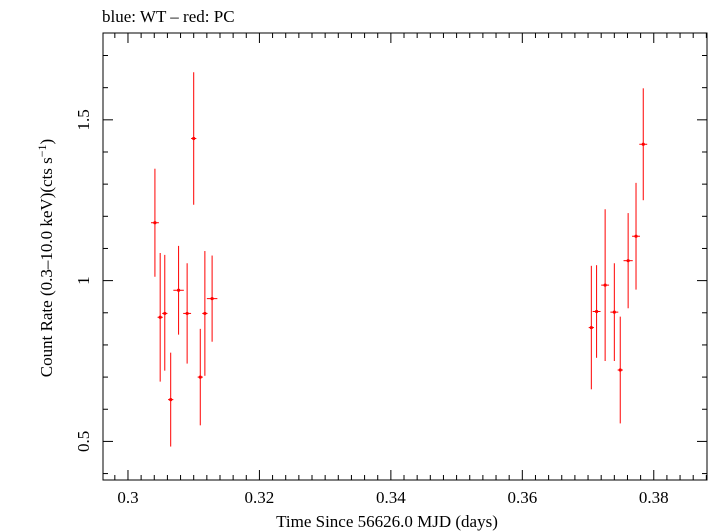  What do you see at coordinates (260, 497) in the screenshot?
I see `x-tick-label: 0.32` at bounding box center [260, 497].